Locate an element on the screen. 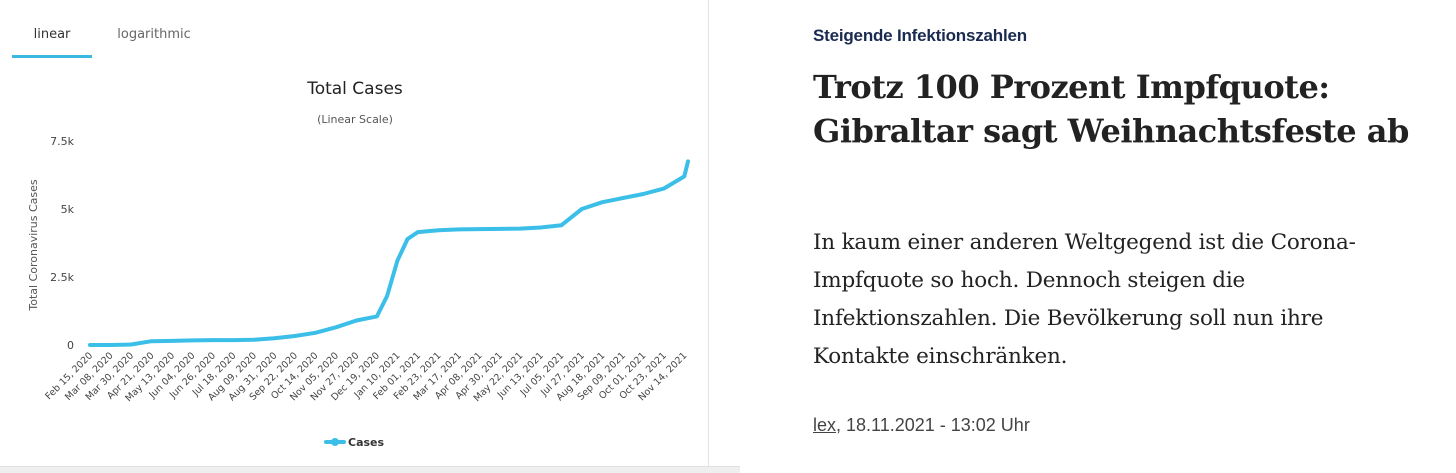 This screenshot has height=473, width=1456. bottom-strip is located at coordinates (370, 469).